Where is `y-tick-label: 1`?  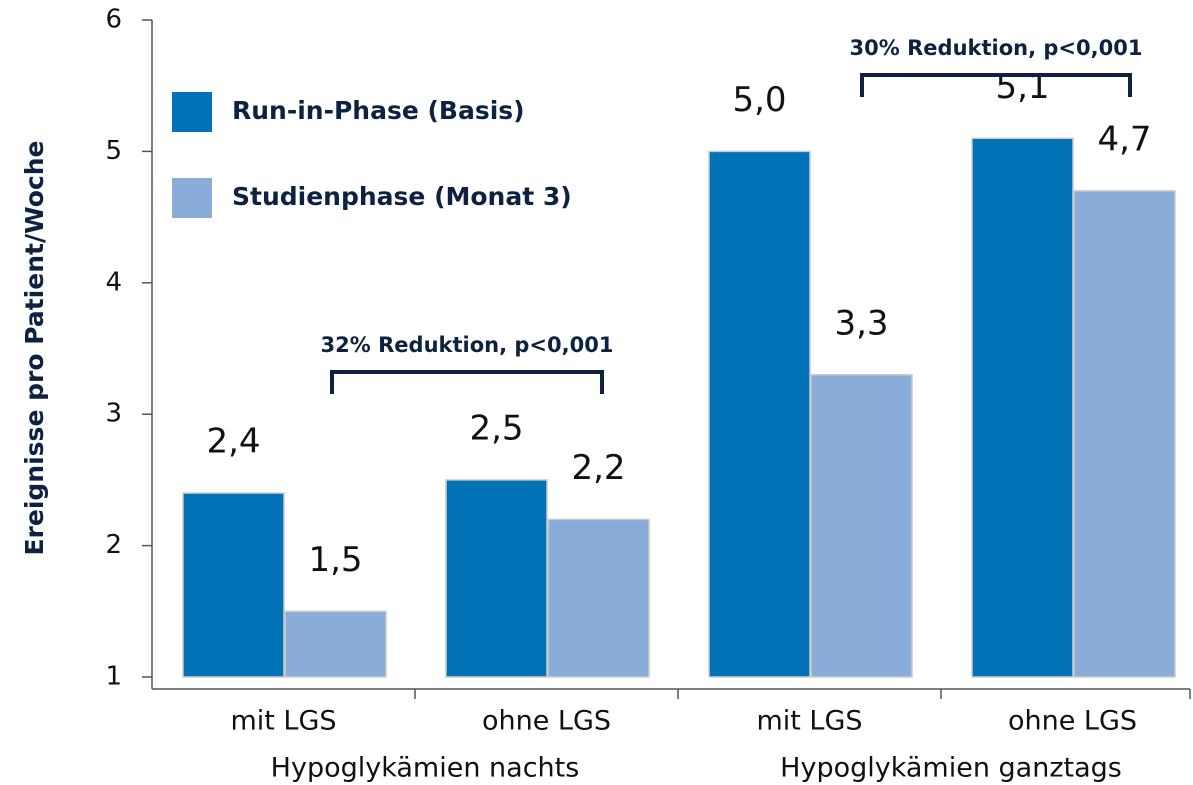
y-tick-label: 1 is located at coordinates (113, 677).